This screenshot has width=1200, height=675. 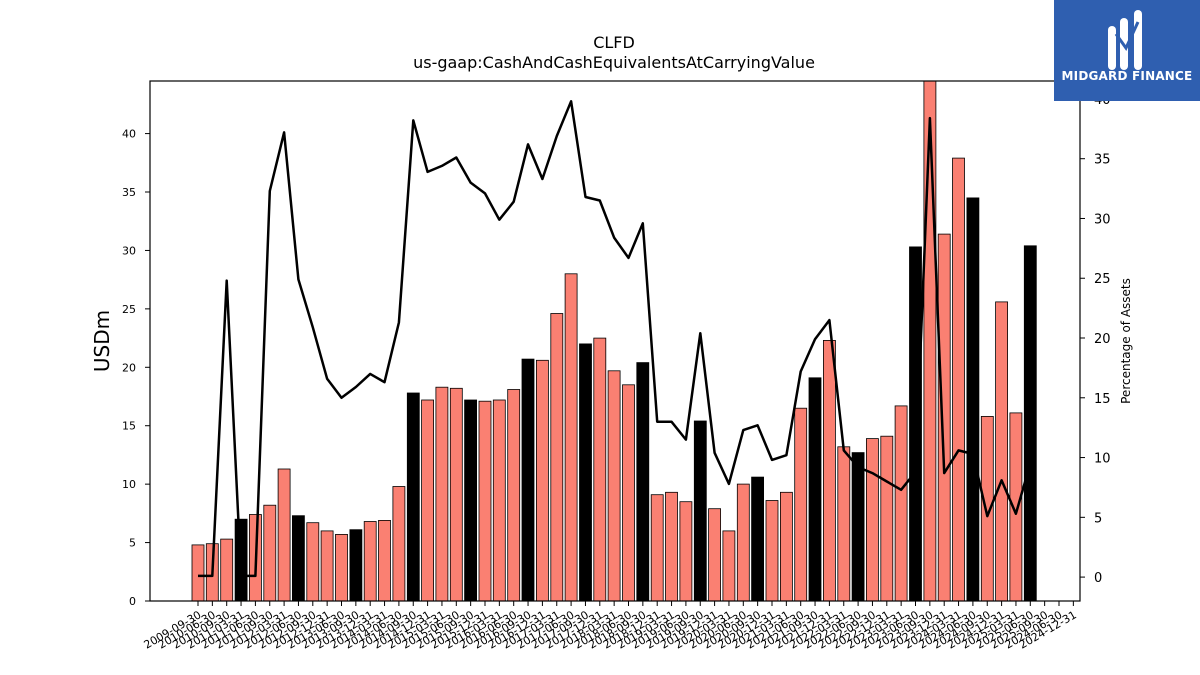 I want to click on chart-title: CLFD, so click(x=614, y=42).